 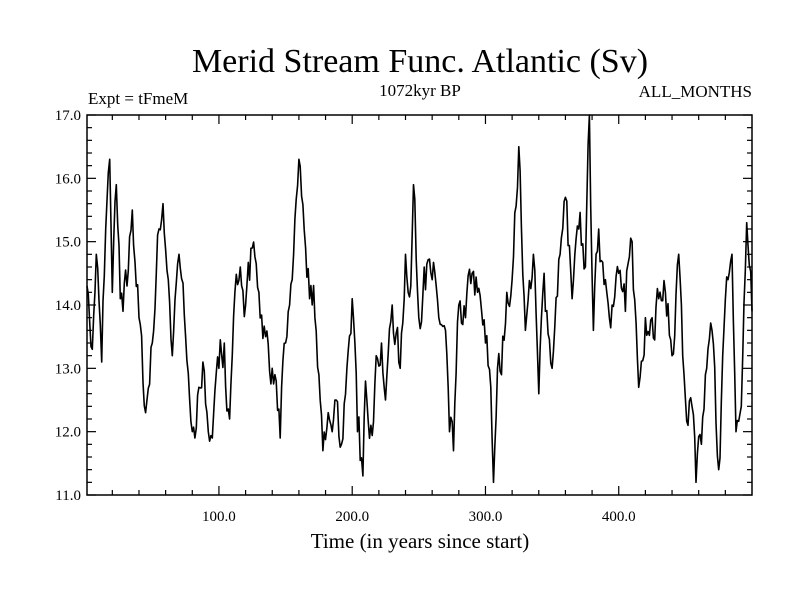 I want to click on months-label: ALL_MONTHS, so click(x=695, y=91).